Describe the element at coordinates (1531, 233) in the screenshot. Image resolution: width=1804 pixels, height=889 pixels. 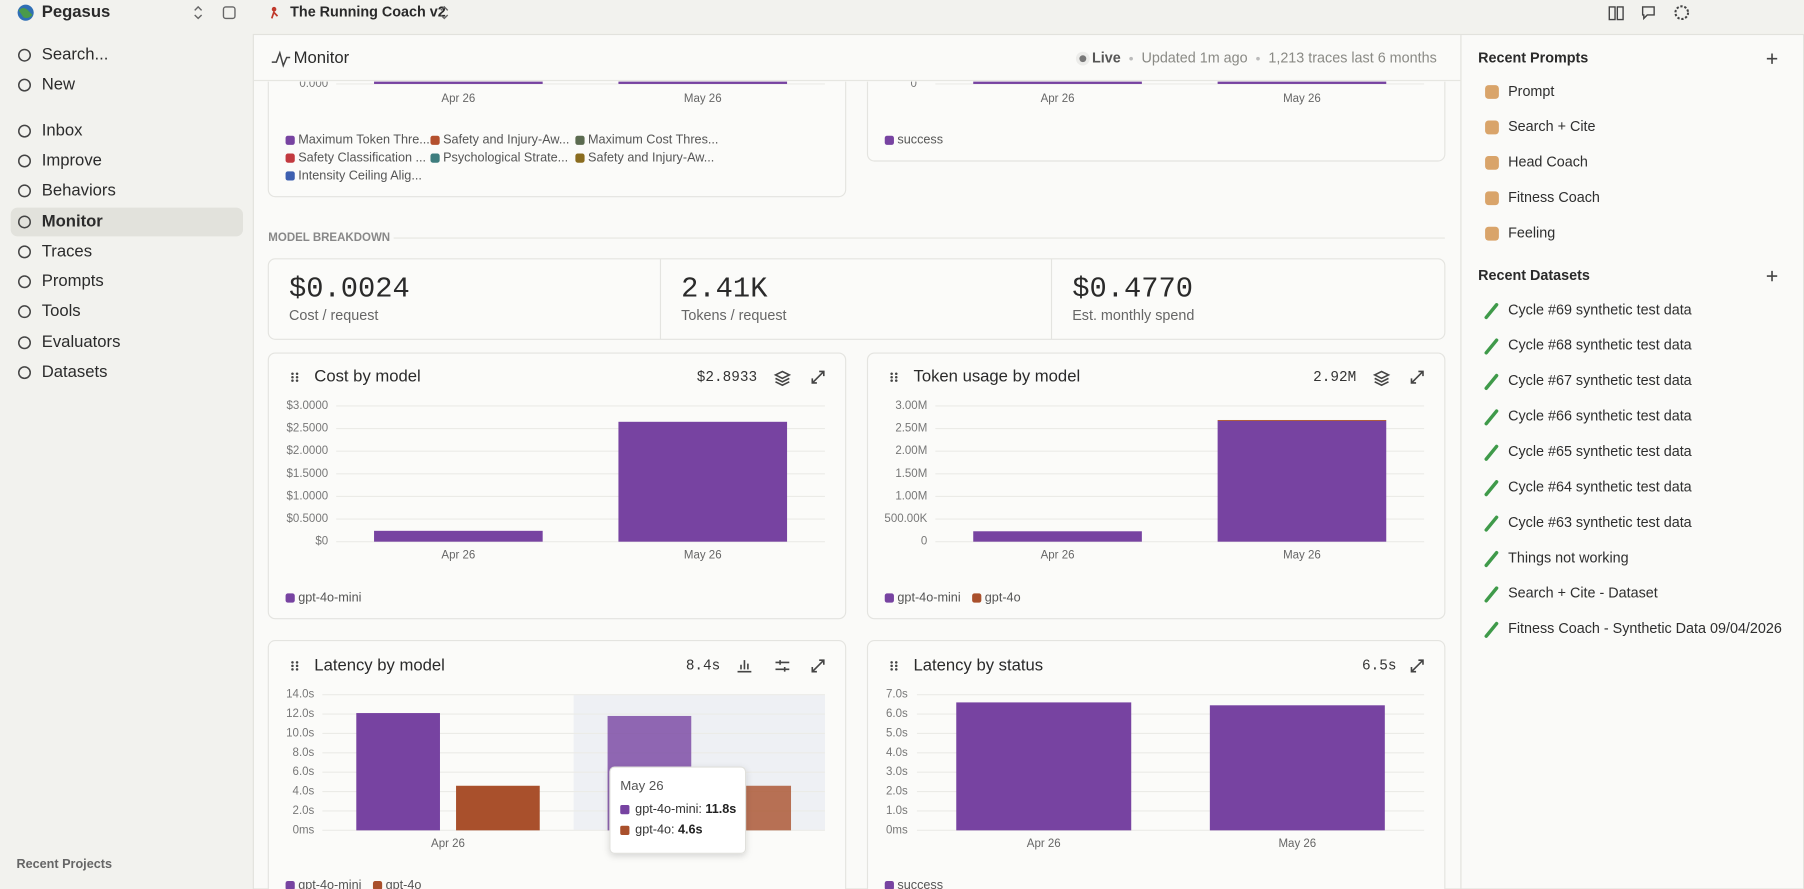
I see `list-item: Feeling` at that location.